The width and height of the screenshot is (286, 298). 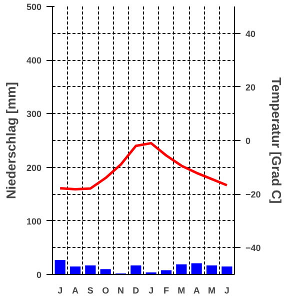 I want to click on x-tick-label: O, so click(x=106, y=291).